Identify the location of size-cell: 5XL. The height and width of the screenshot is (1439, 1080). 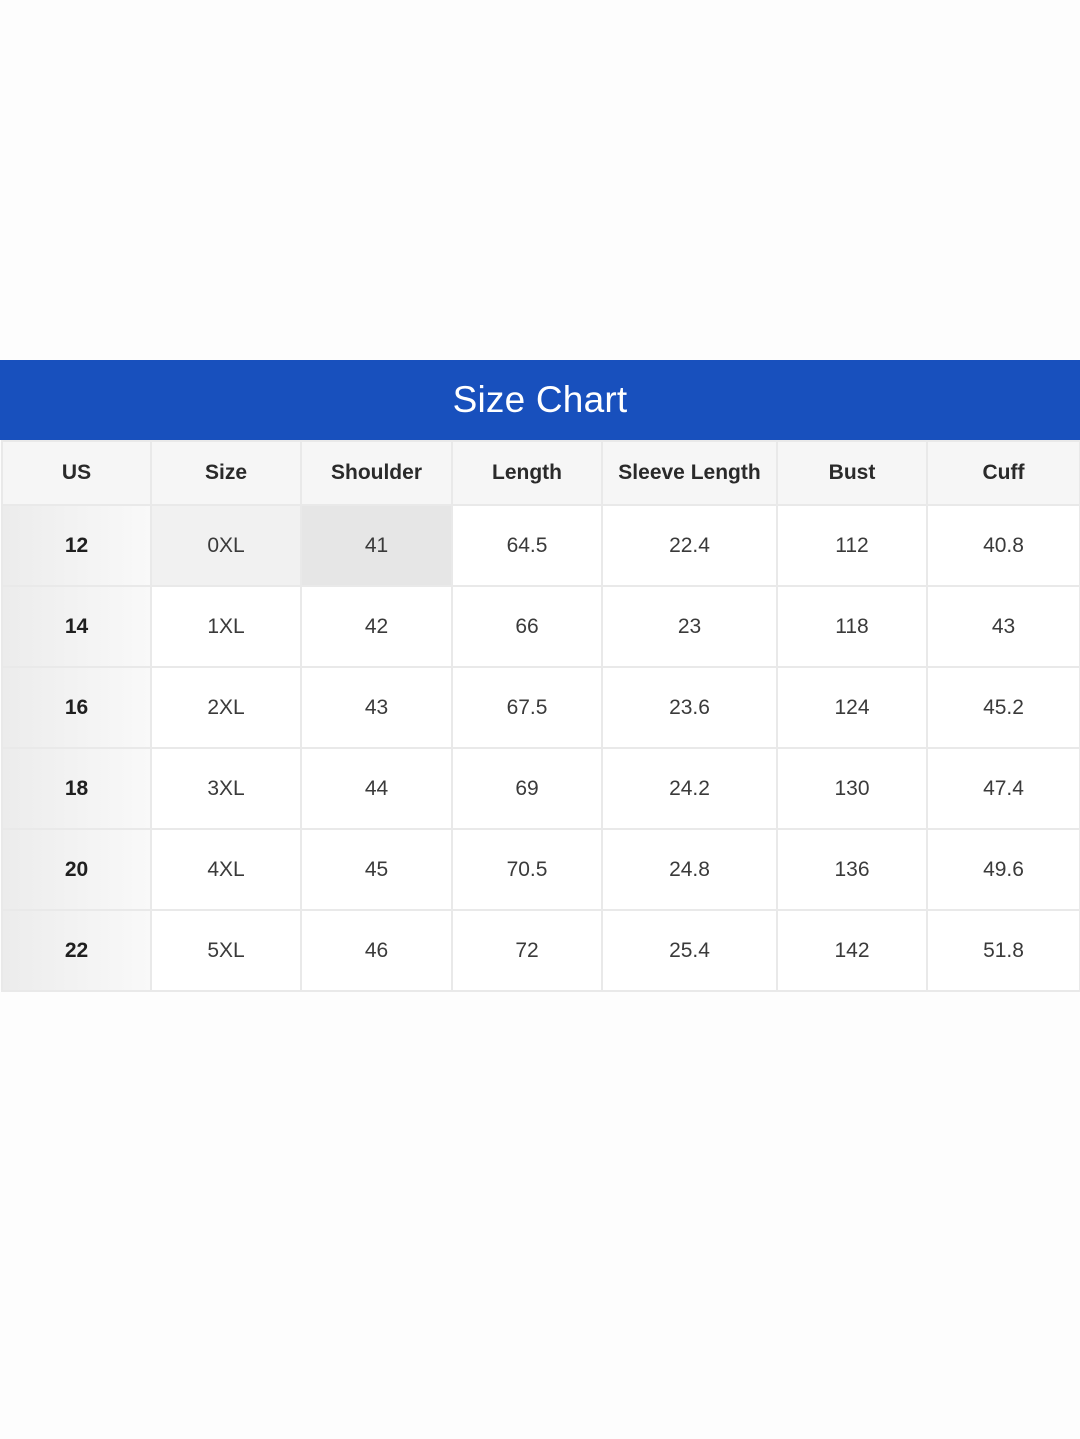
(226, 950).